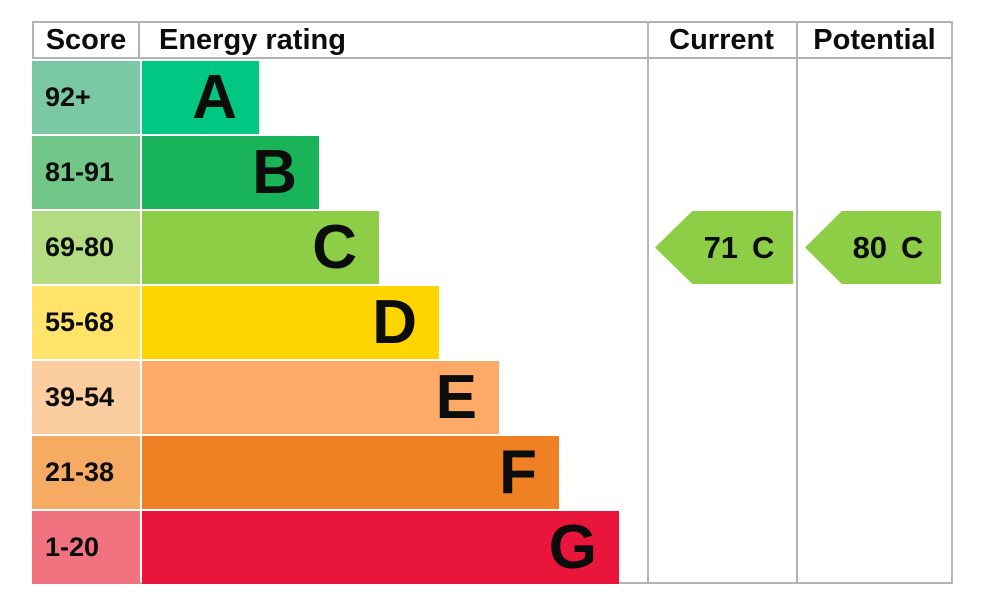  I want to click on chart-right-border, so click(952, 302).